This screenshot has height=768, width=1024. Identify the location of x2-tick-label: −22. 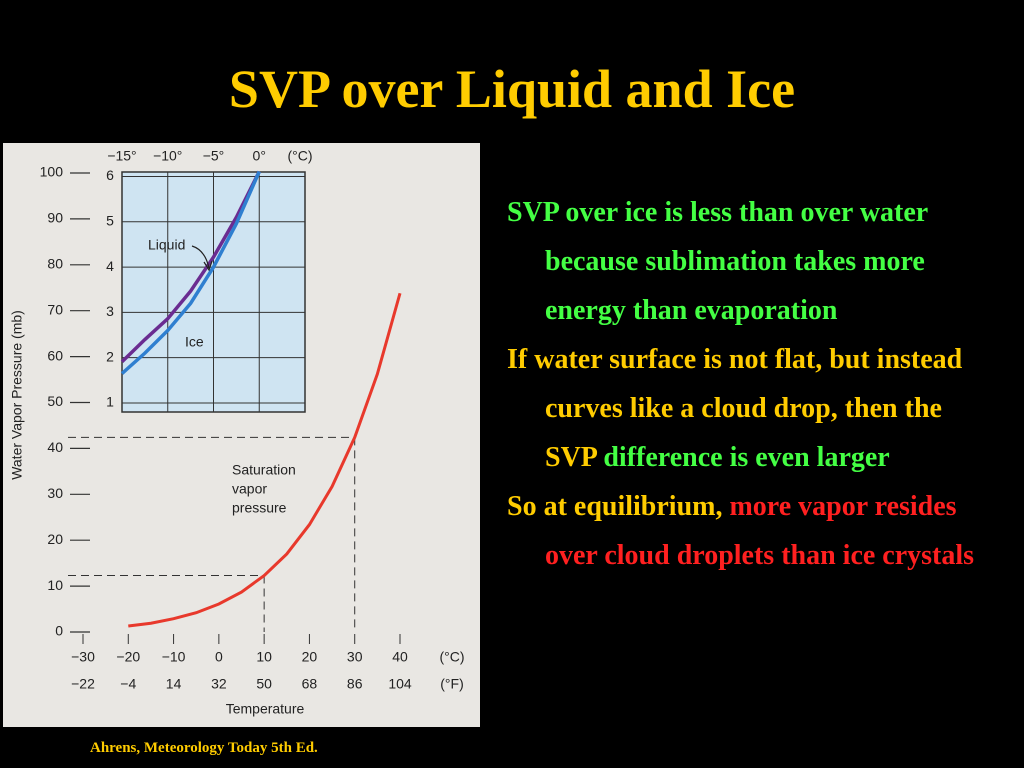
(83, 684).